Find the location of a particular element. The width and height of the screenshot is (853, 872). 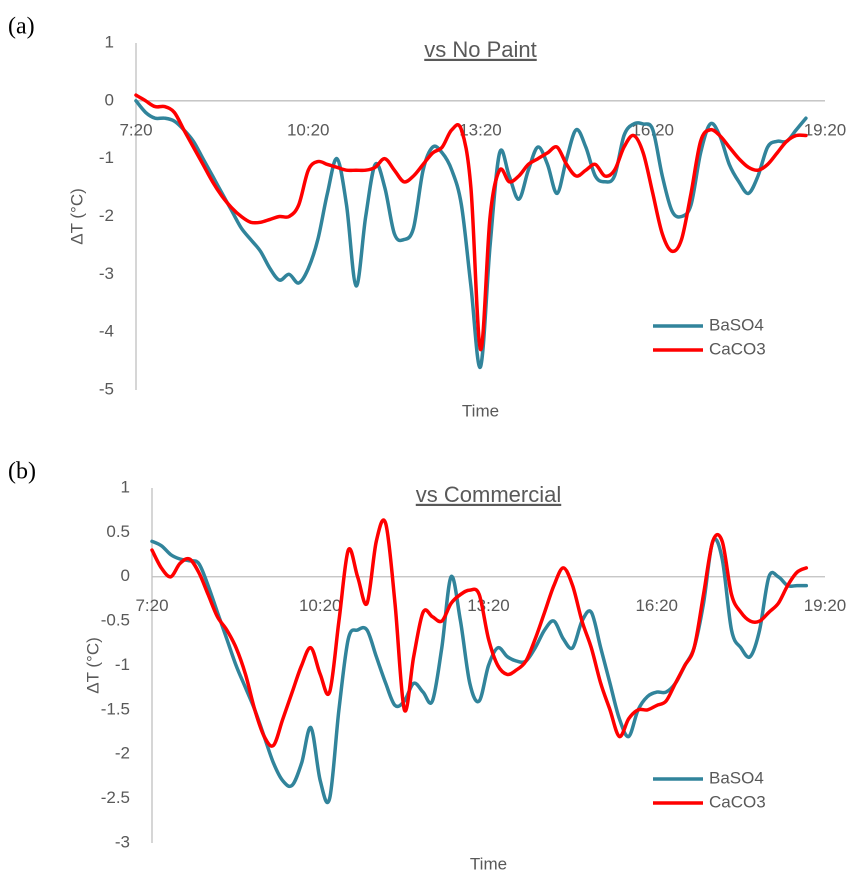

chart-title: vs No Paint is located at coordinates (480, 49).